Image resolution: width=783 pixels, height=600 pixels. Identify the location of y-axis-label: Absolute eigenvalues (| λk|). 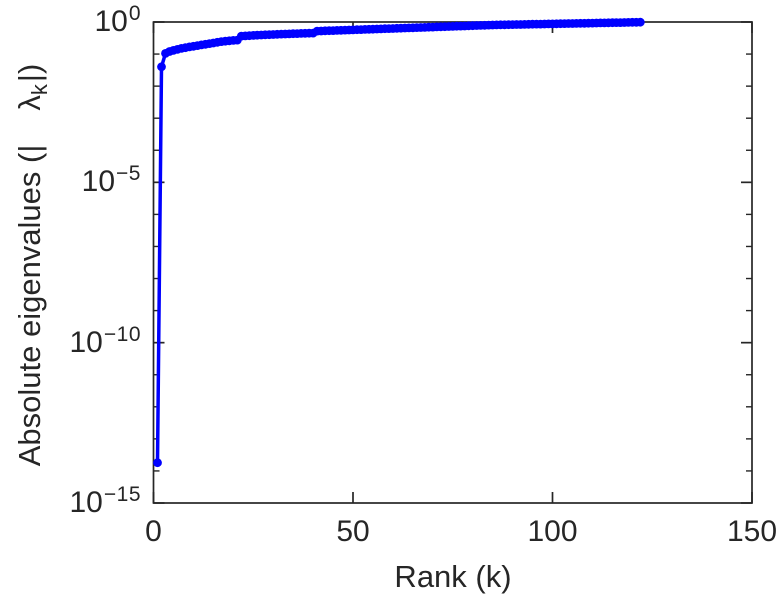
(32, 265).